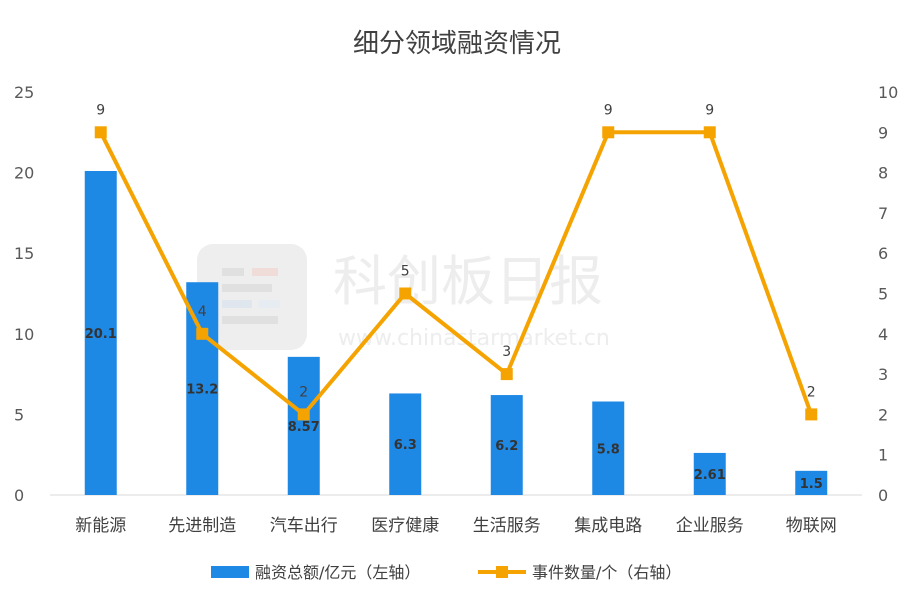 The height and width of the screenshot is (602, 914). Describe the element at coordinates (468, 281) in the screenshot. I see `watermark-text: 科创板日报` at that location.